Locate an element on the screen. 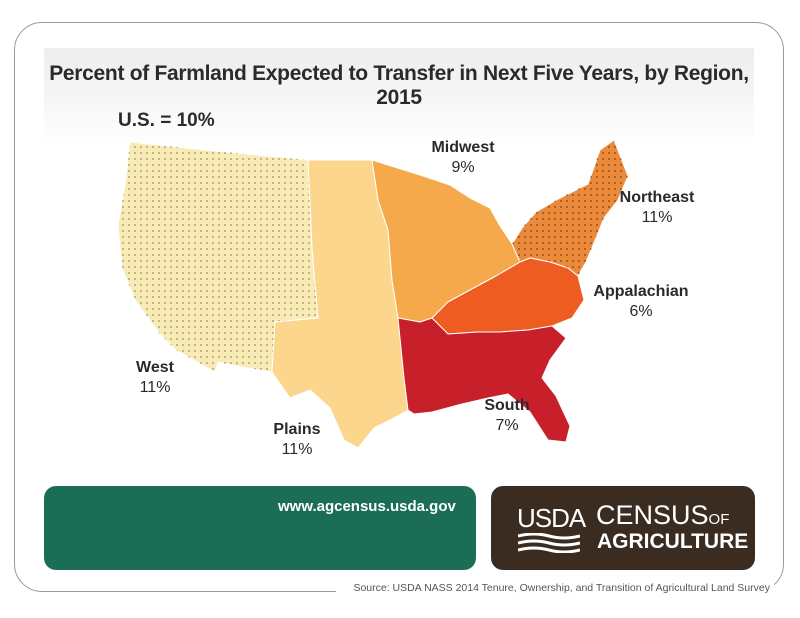  appalachian-value: 6% is located at coordinates (641, 311).